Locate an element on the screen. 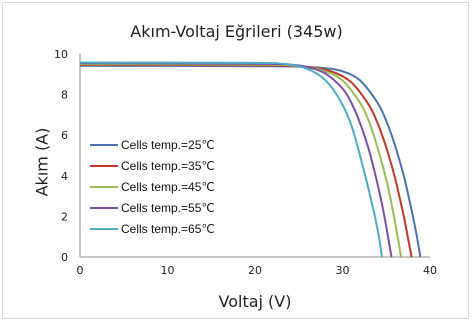 The height and width of the screenshot is (323, 473). x-tick-label: 10 is located at coordinates (168, 270).